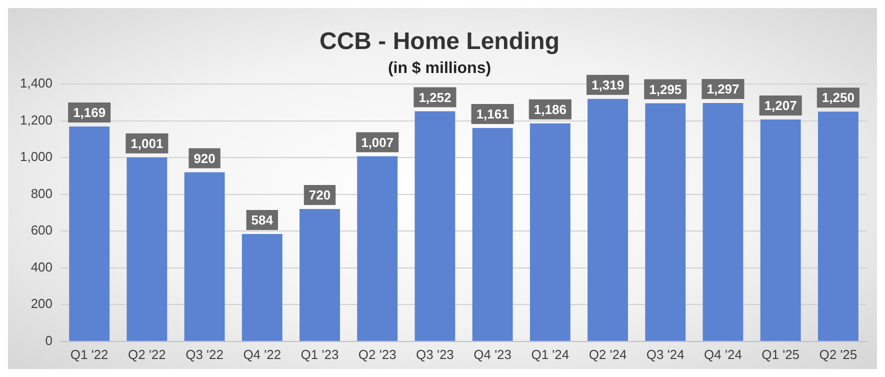  Describe the element at coordinates (147, 354) in the screenshot. I see `x-tick-label: Q2 '22` at that location.